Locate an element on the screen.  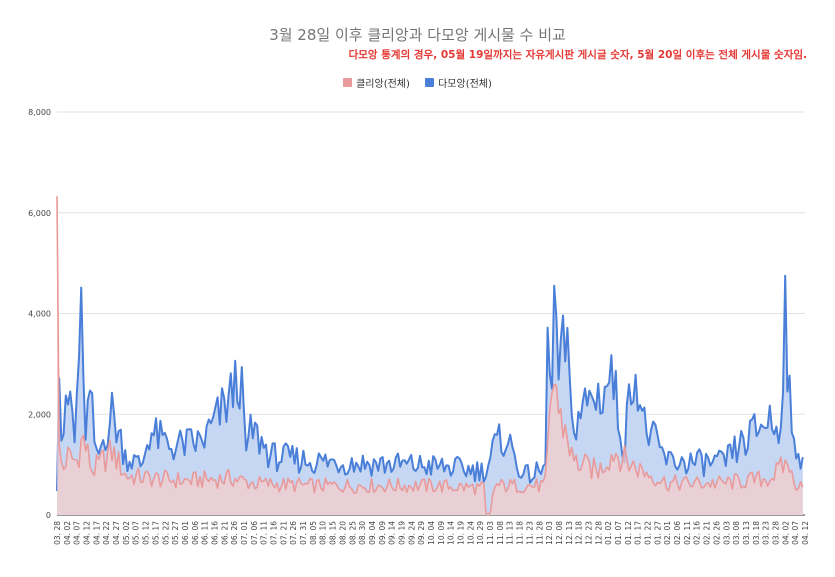
x-tick-label: 01. 07 is located at coordinates (618, 533).